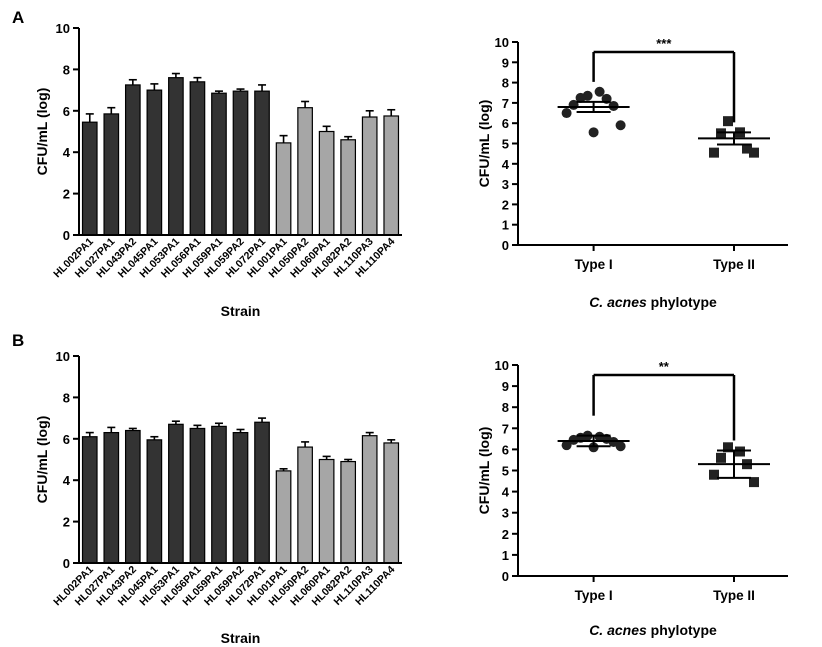  What do you see at coordinates (484, 144) in the screenshot?
I see `scatter-chart-a-ylabel: CFU/mL (log)` at bounding box center [484, 144].